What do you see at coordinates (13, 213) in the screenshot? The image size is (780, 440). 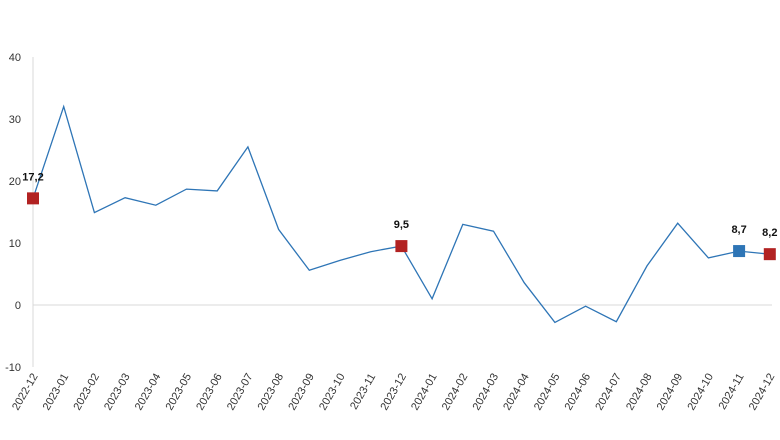 I see `y-axis-ticks: -10 0 10 20 30 40` at bounding box center [13, 213].